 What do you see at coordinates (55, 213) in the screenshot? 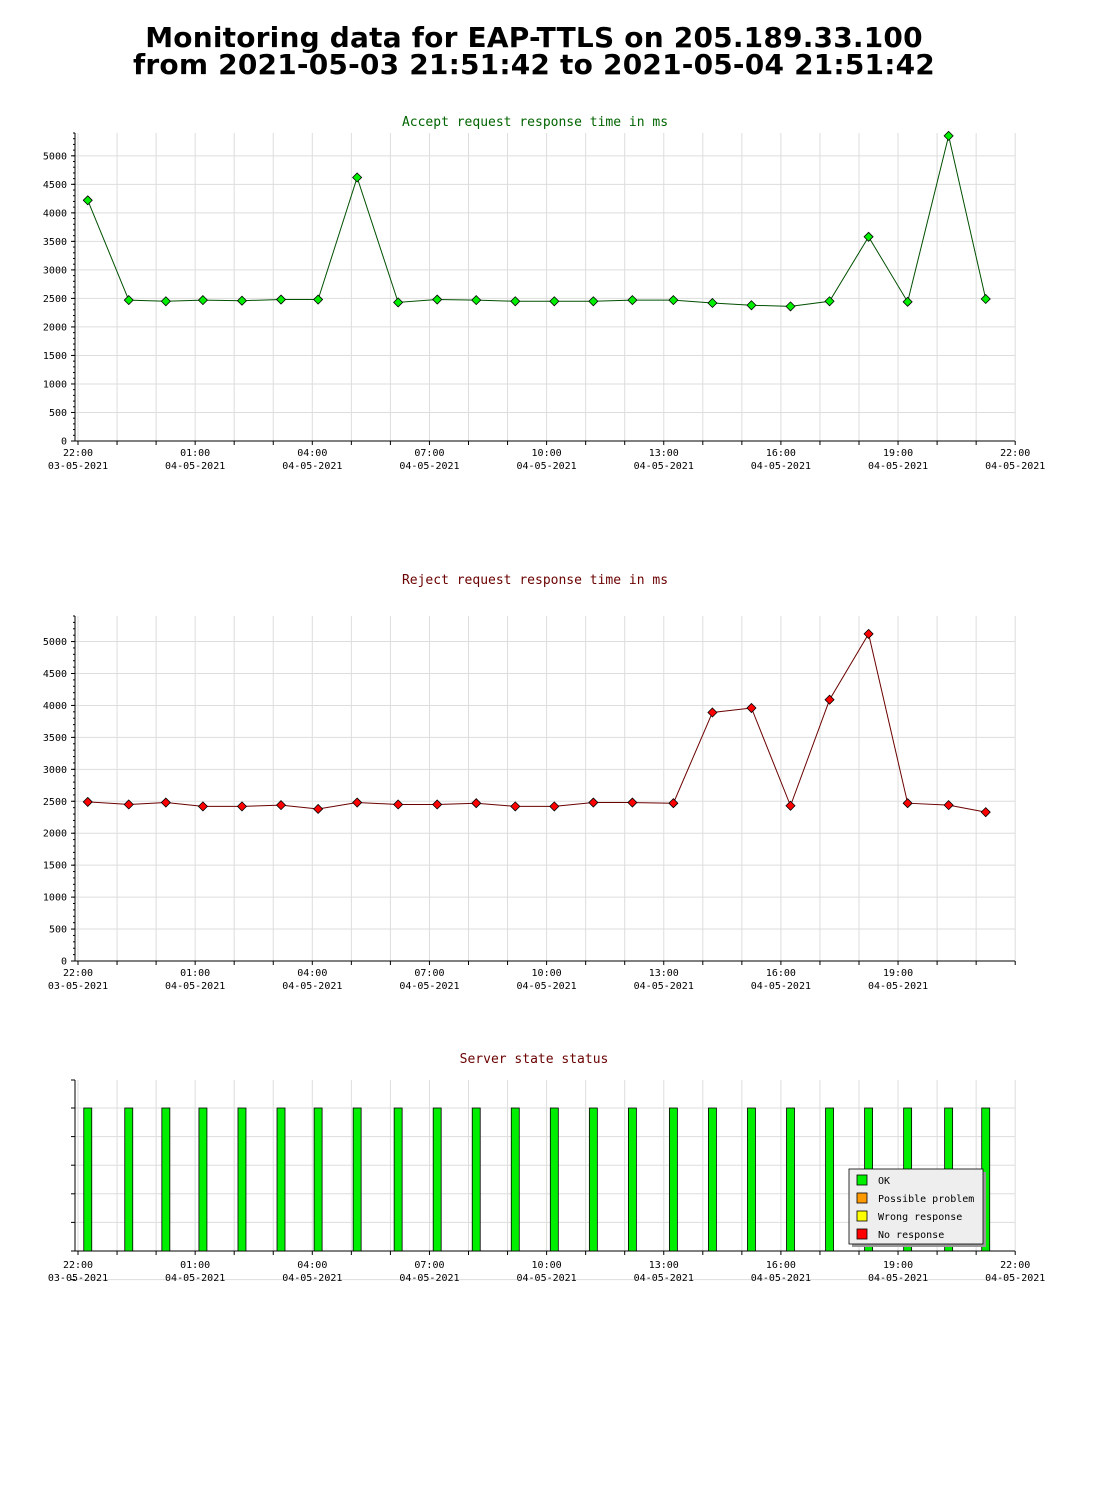
I see `y-tick-label: 4000` at bounding box center [55, 213].